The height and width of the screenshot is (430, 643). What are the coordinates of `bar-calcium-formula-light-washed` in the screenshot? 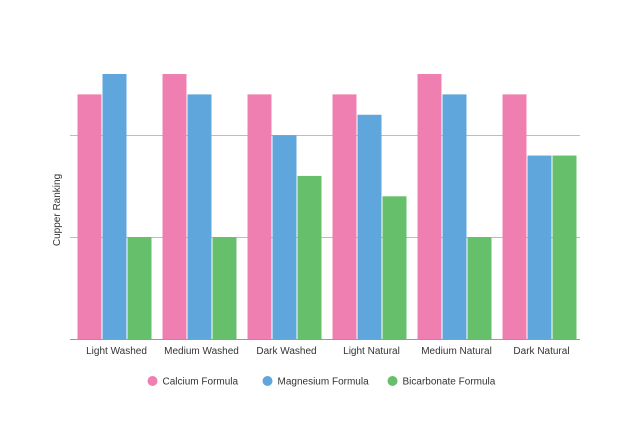 It's located at (89, 216).